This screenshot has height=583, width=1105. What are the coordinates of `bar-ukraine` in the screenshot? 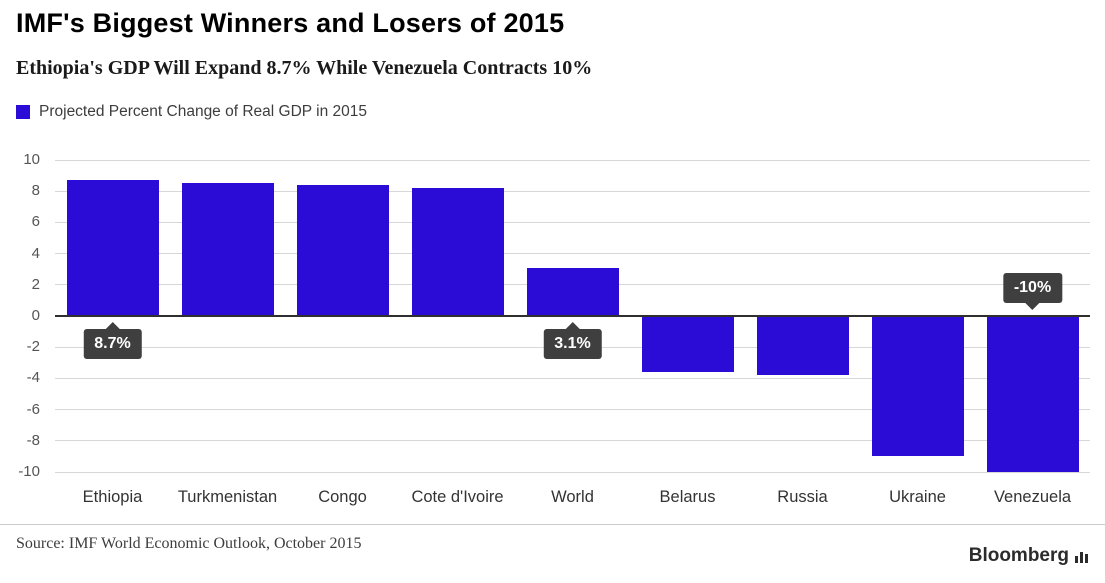 It's located at (917, 386).